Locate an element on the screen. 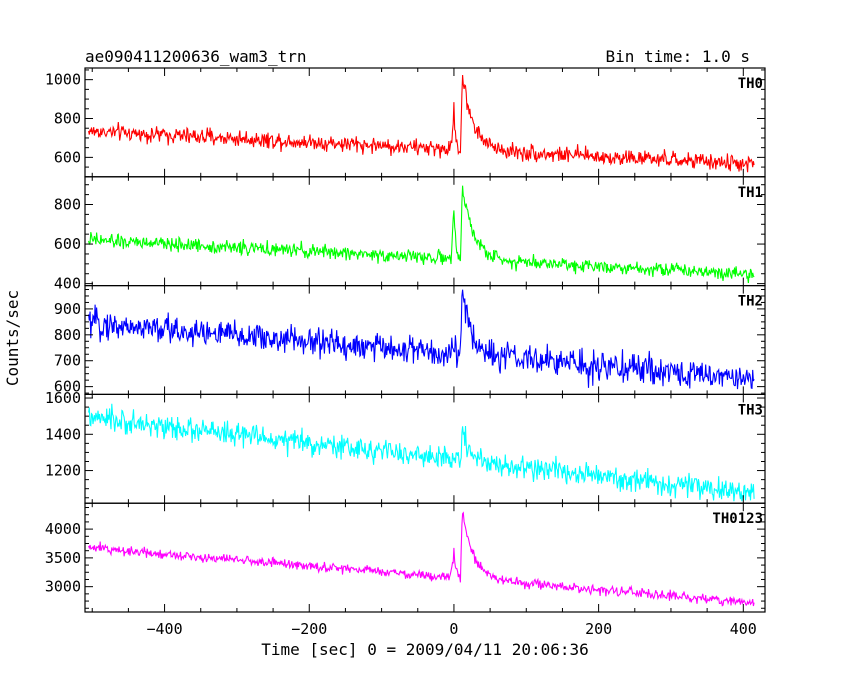 This screenshot has width=850, height=680. chart-title: ae090411200636_wam3_trn is located at coordinates (196, 56).